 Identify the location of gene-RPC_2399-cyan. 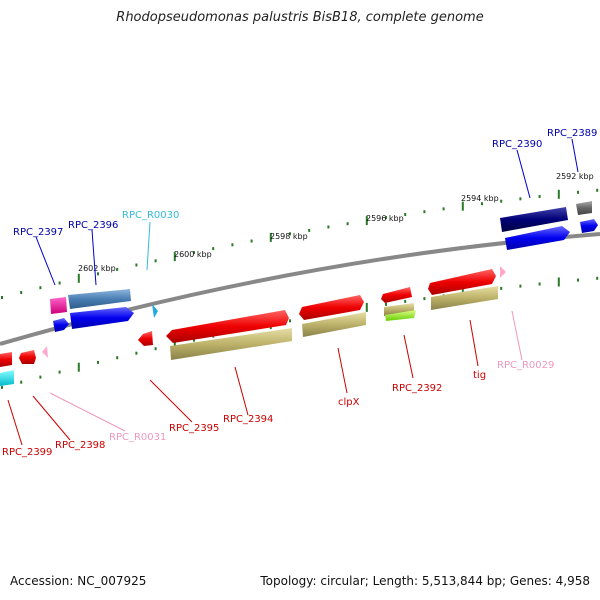
(7, 378).